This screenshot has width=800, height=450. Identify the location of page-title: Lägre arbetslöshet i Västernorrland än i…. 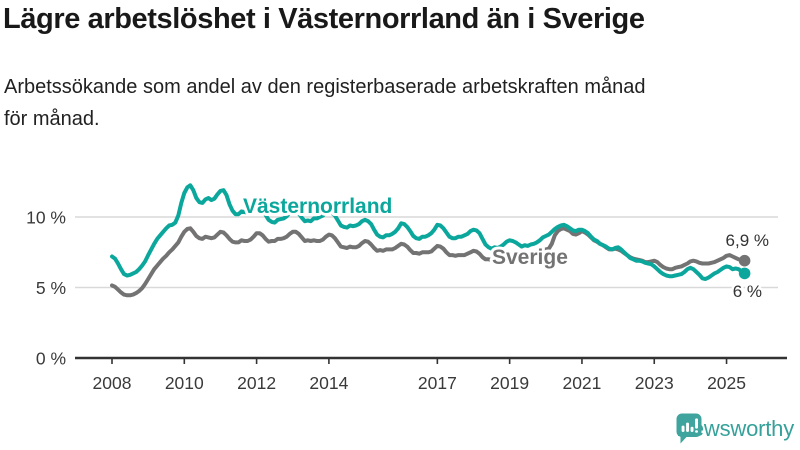
(324, 19).